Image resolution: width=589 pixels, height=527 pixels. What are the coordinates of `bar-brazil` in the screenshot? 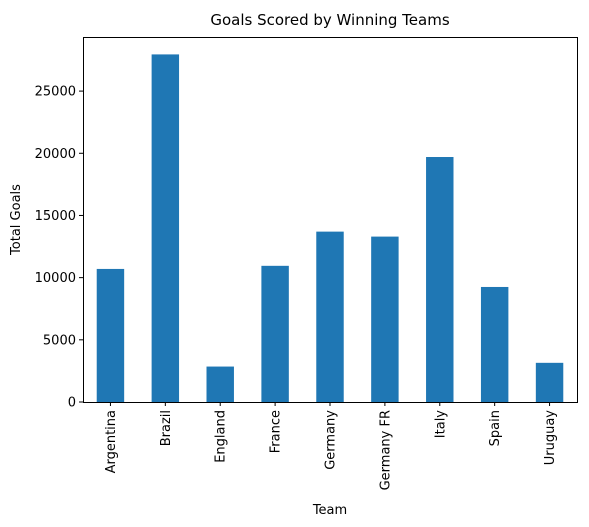 It's located at (165, 228).